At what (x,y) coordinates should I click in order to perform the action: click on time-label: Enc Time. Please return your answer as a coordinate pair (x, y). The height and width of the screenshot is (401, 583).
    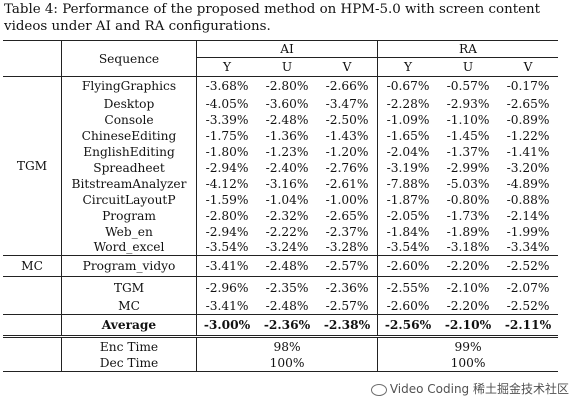
    Looking at the image, I should click on (129, 346).